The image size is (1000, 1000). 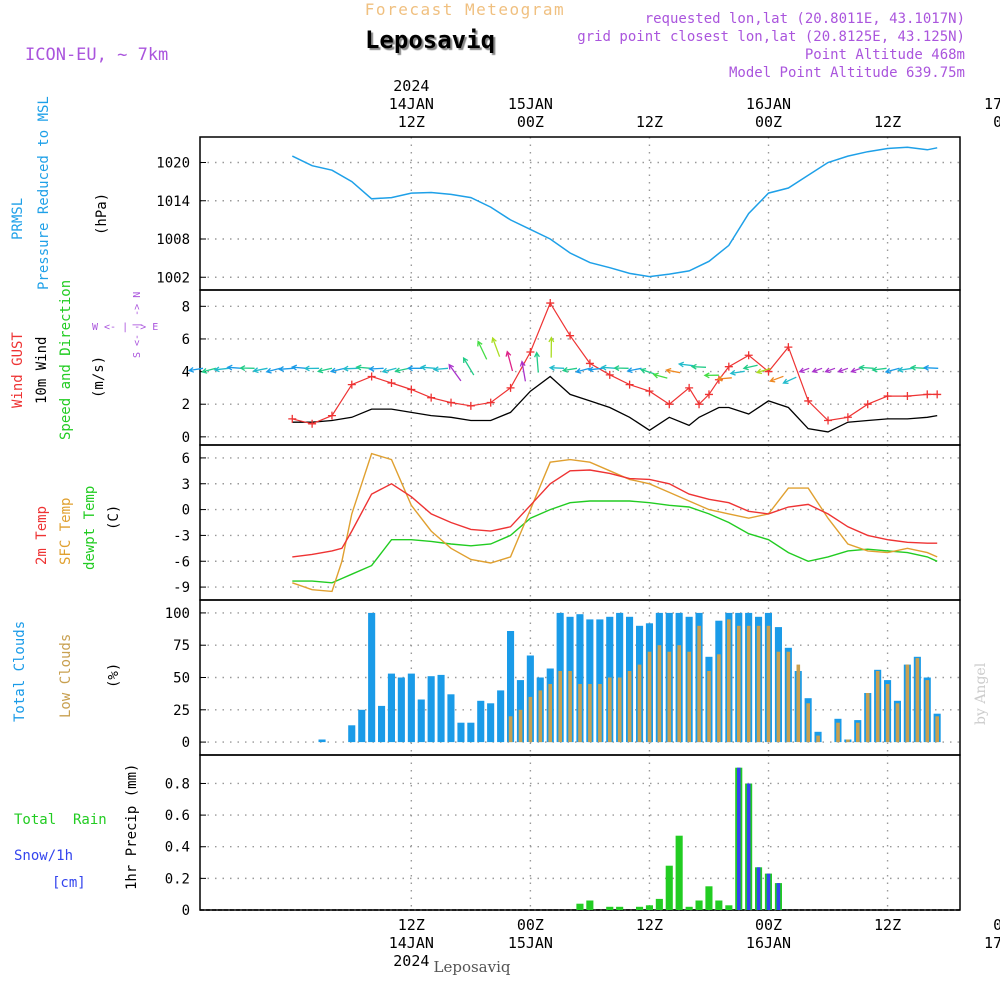 What do you see at coordinates (186, 373) in the screenshot?
I see `y-tick-label: 4` at bounding box center [186, 373].